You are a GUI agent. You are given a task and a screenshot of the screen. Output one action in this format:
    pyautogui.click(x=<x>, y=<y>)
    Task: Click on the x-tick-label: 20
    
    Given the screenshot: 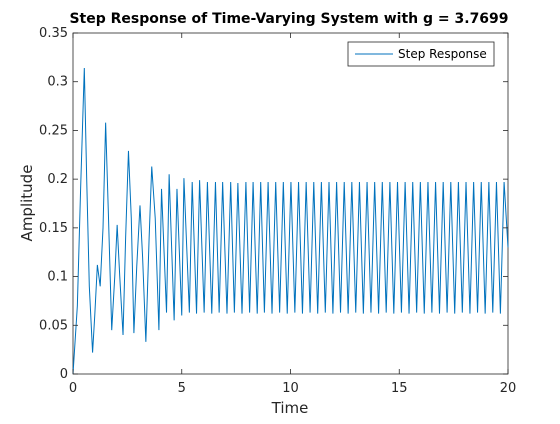 What is the action you would take?
    pyautogui.click(x=508, y=388)
    